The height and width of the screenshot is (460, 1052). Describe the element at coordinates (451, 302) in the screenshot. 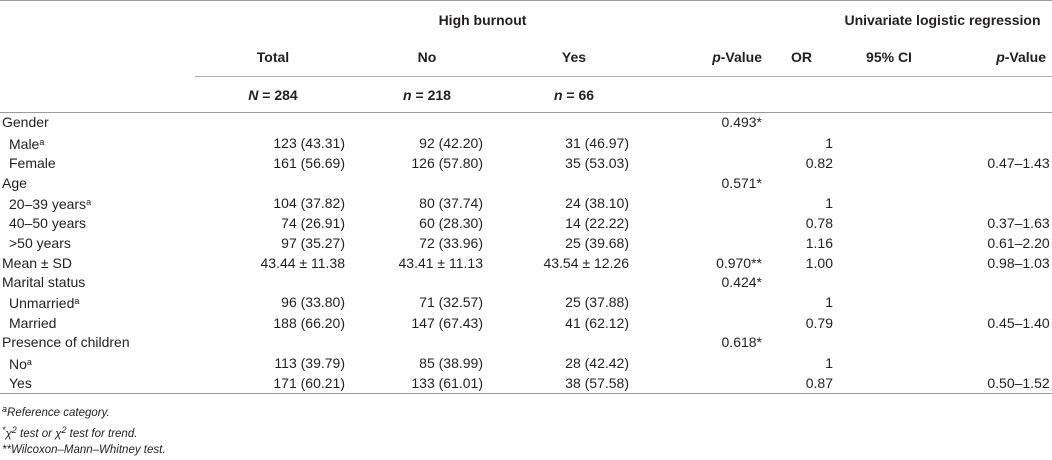

I see `cell-no: 71 (32.57)` at that location.